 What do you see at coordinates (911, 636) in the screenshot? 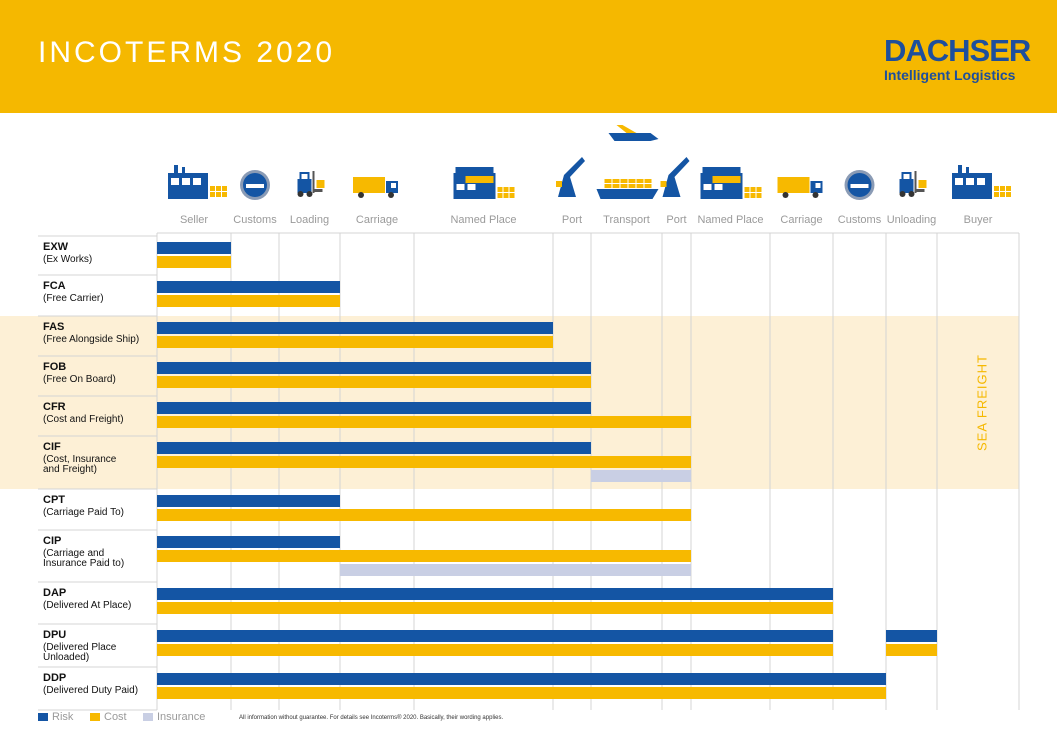
I see `risk-bar-extra` at bounding box center [911, 636].